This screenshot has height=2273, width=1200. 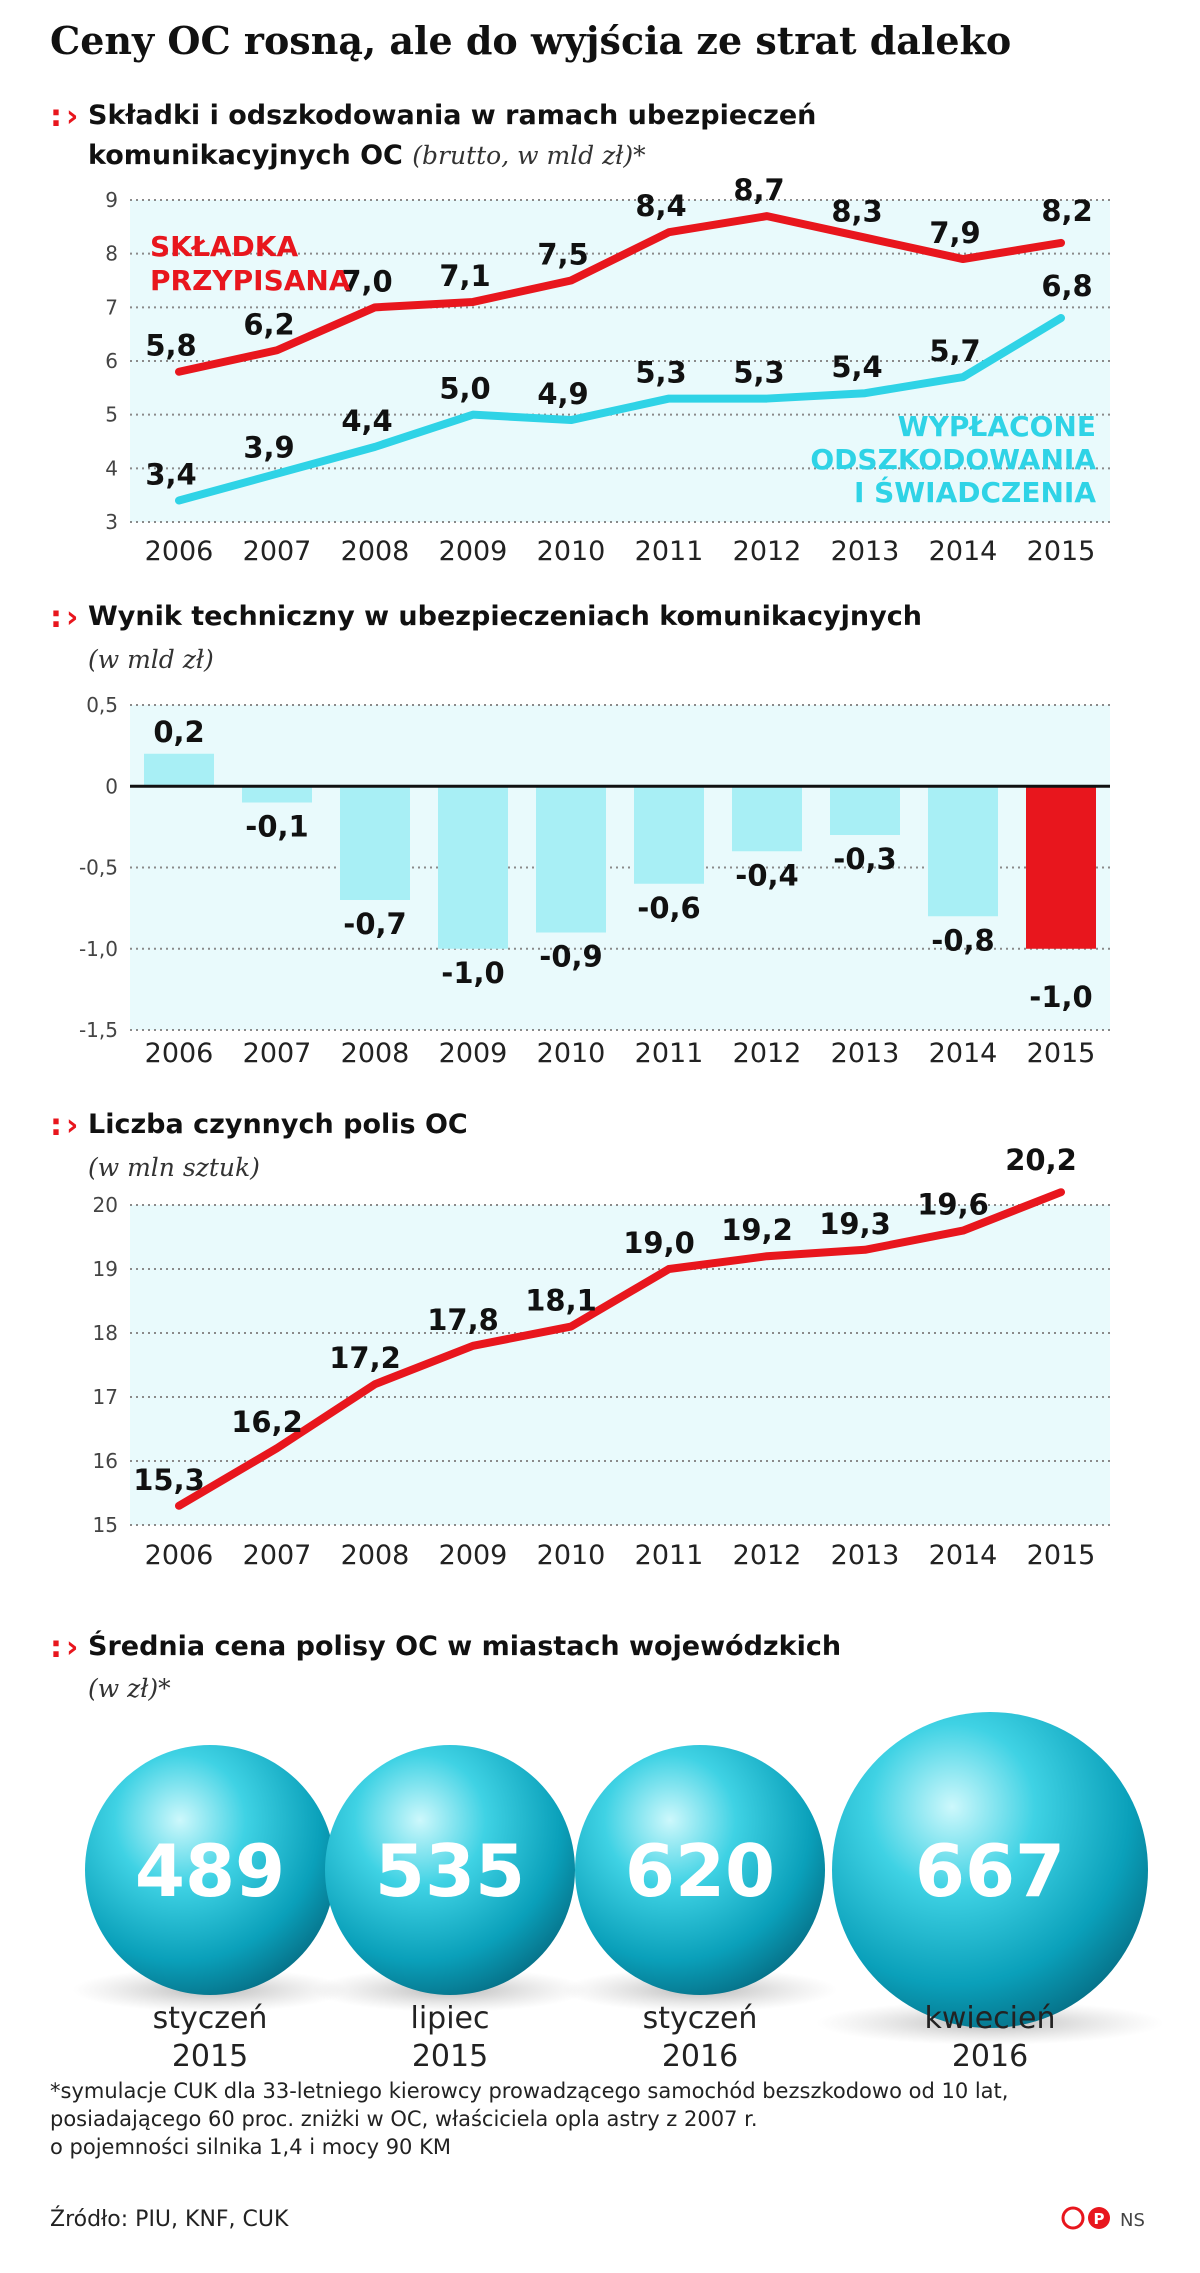 I want to click on data-label: 5,4, so click(x=856, y=367).